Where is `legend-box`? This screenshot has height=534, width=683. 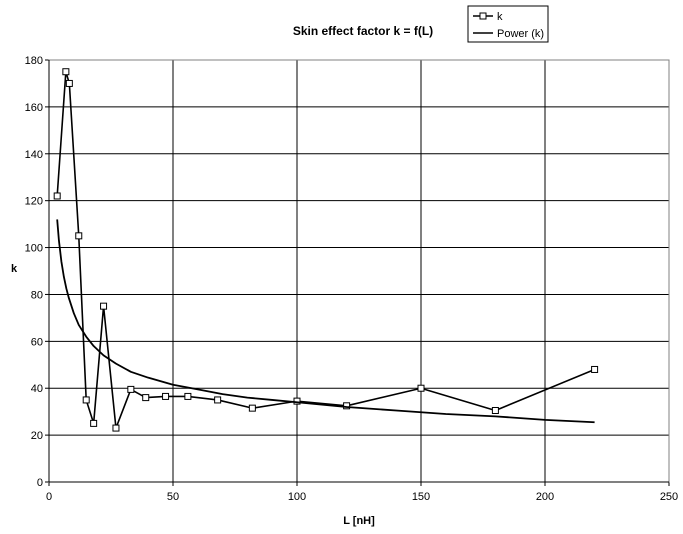
legend-box is located at coordinates (508, 24).